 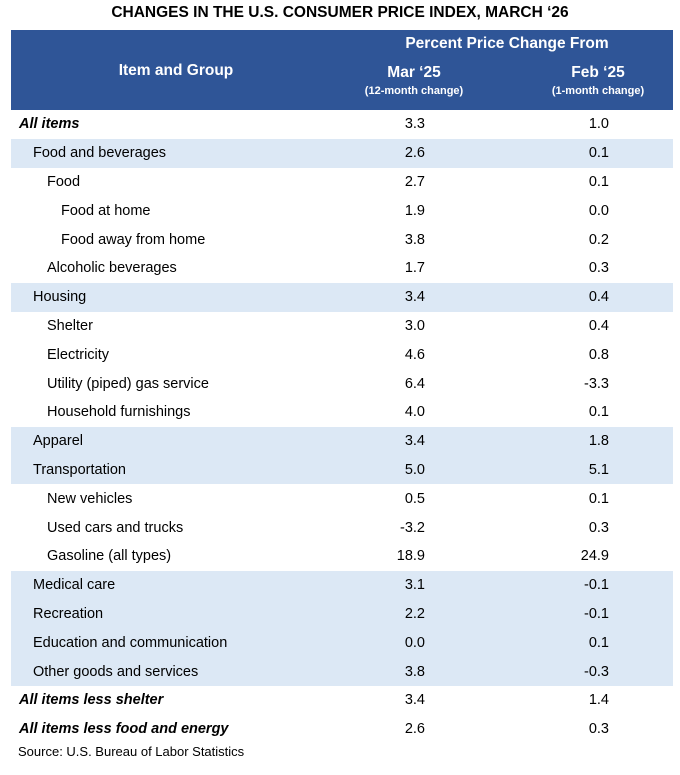 I want to click on row-12-month-change: 2.2, so click(x=414, y=613).